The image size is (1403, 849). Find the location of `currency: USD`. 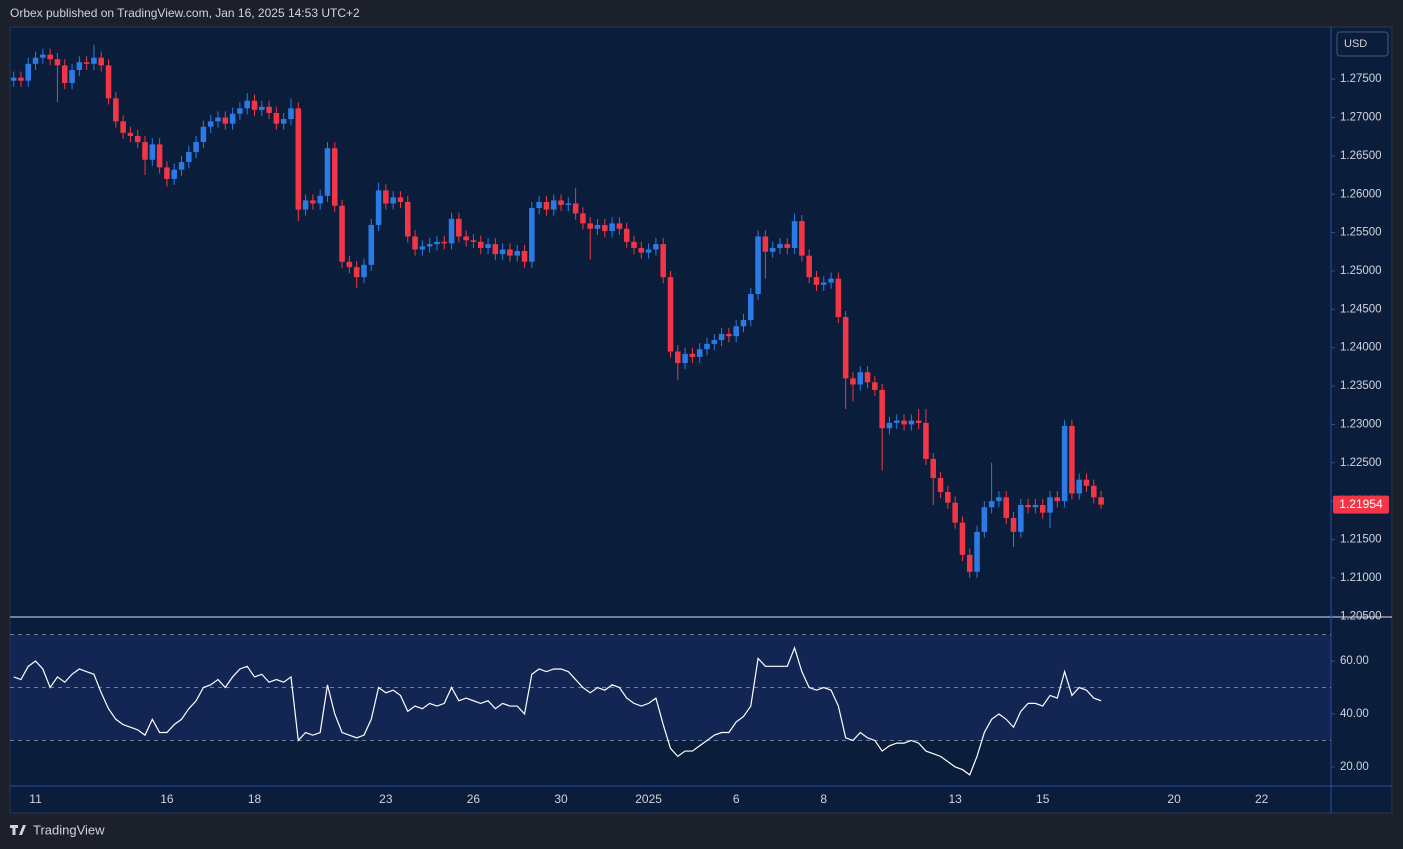

currency: USD is located at coordinates (1355, 44).